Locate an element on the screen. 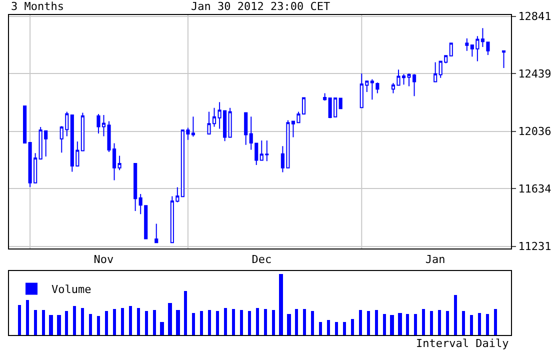  y-tick-label: 11634 is located at coordinates (535, 189).